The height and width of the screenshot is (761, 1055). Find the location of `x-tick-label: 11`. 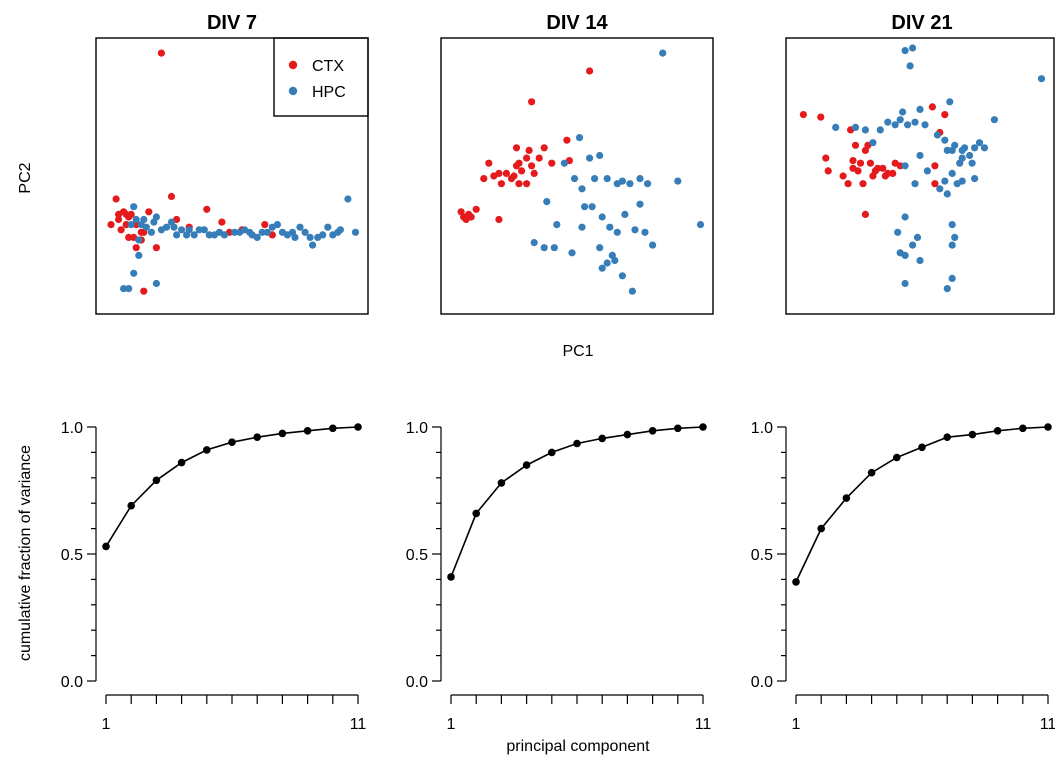

x-tick-label: 11 is located at coordinates (1047, 724).